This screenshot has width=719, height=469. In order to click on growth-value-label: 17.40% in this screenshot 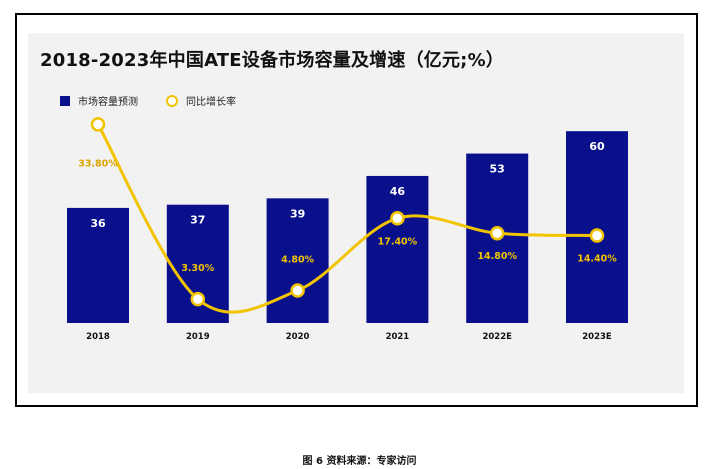, I will do `click(398, 241)`.